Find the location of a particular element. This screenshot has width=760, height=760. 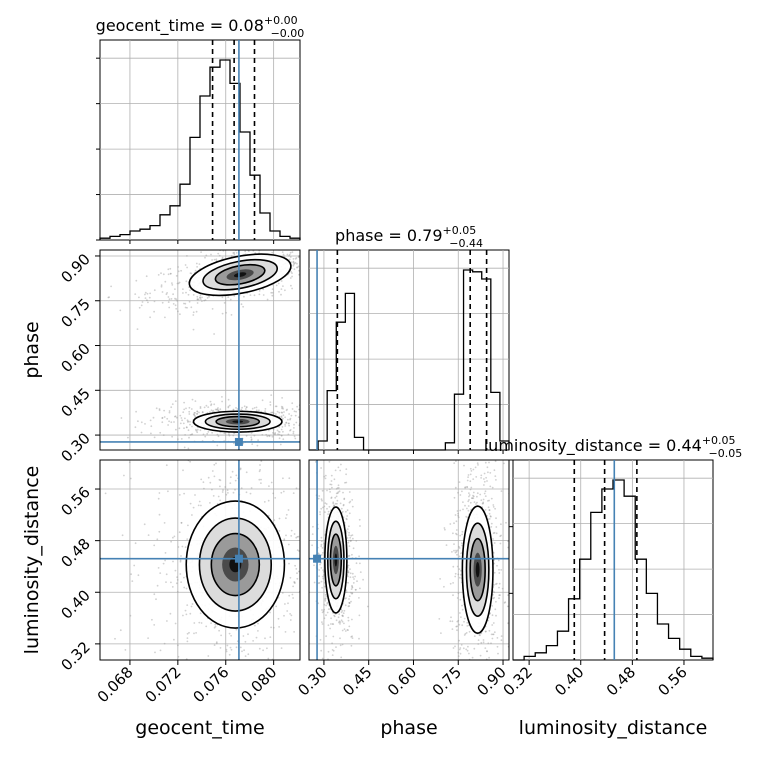

y-tick-label: 0.90 is located at coordinates (75, 268).